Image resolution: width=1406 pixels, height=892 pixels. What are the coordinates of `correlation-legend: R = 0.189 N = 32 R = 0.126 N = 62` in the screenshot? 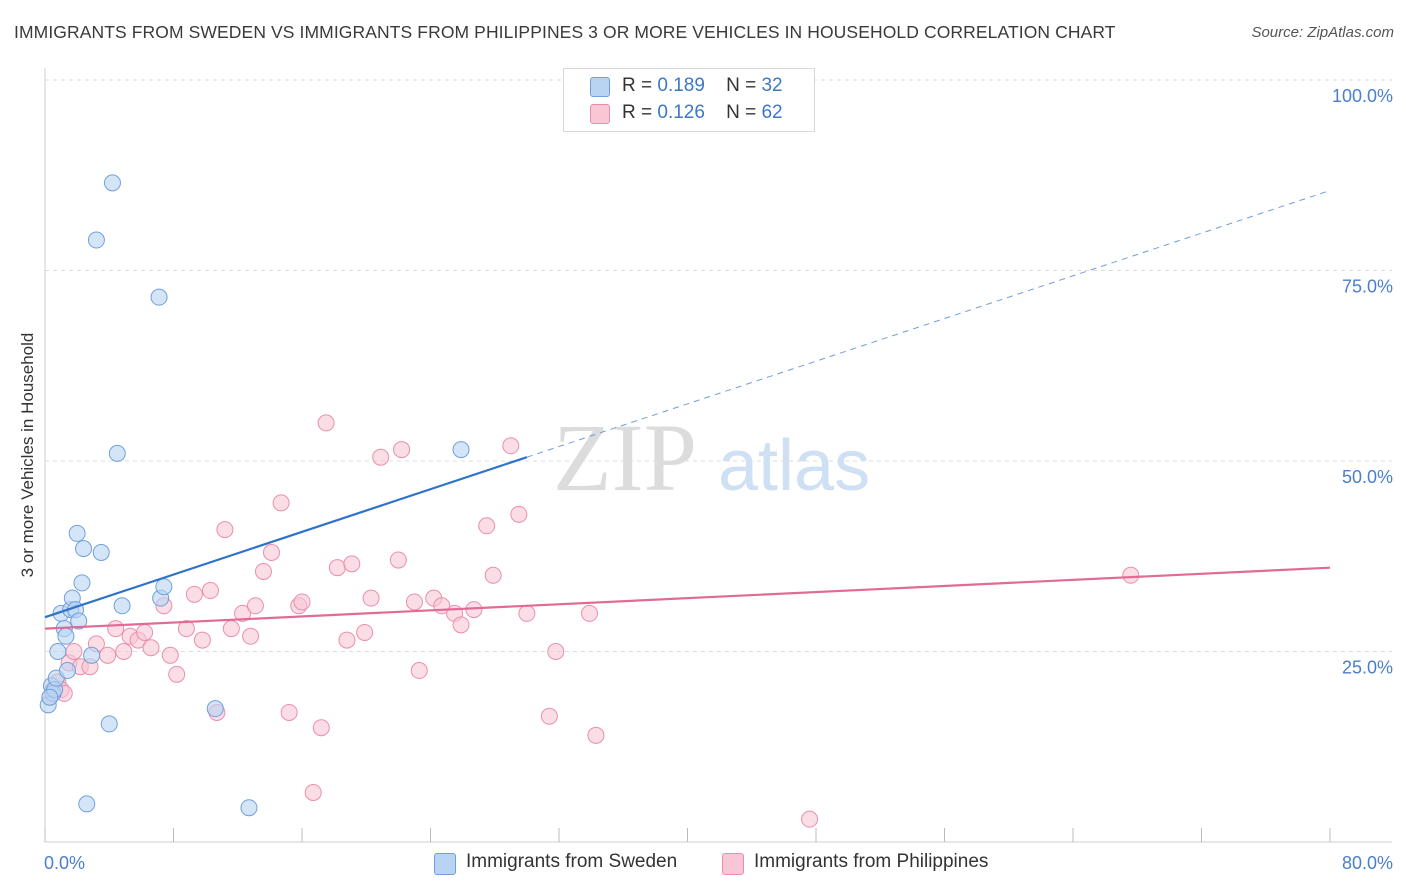 It's located at (689, 100).